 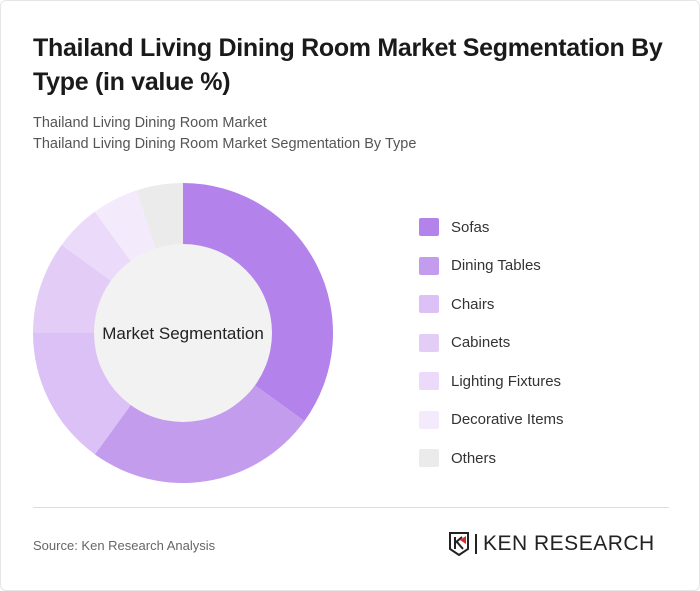 What do you see at coordinates (351, 507) in the screenshot?
I see `divider` at bounding box center [351, 507].